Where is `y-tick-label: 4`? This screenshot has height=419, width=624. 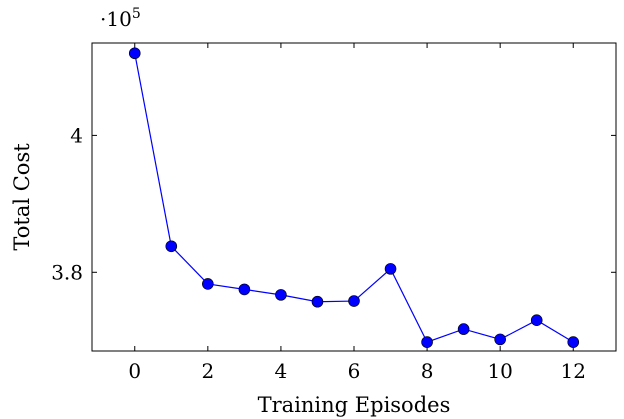
y-tick-label: 4 is located at coordinates (76, 135).